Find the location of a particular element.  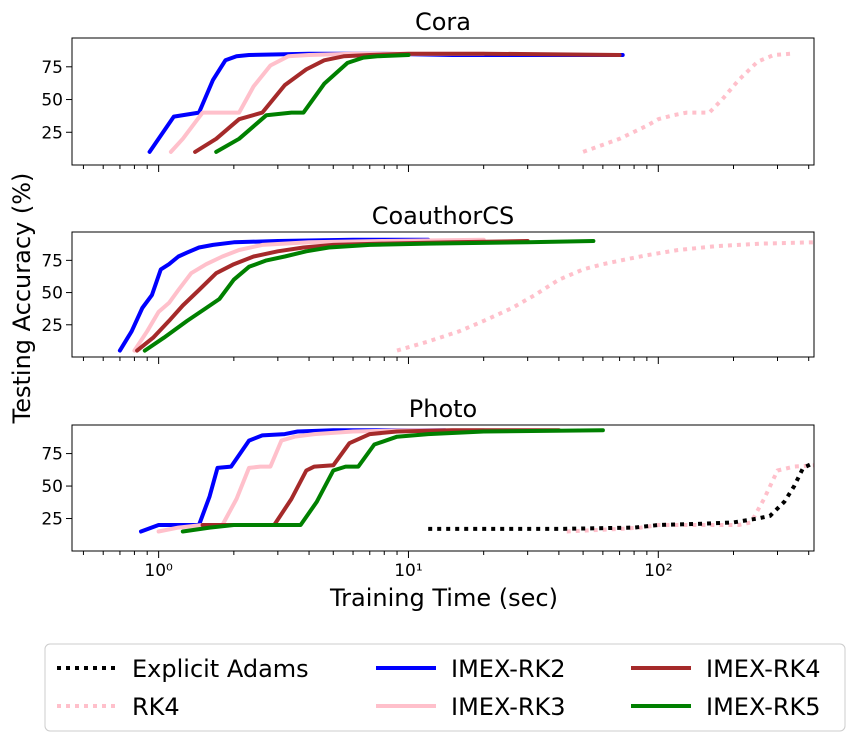

legend-label: IMEX-RK3 is located at coordinates (508, 707).